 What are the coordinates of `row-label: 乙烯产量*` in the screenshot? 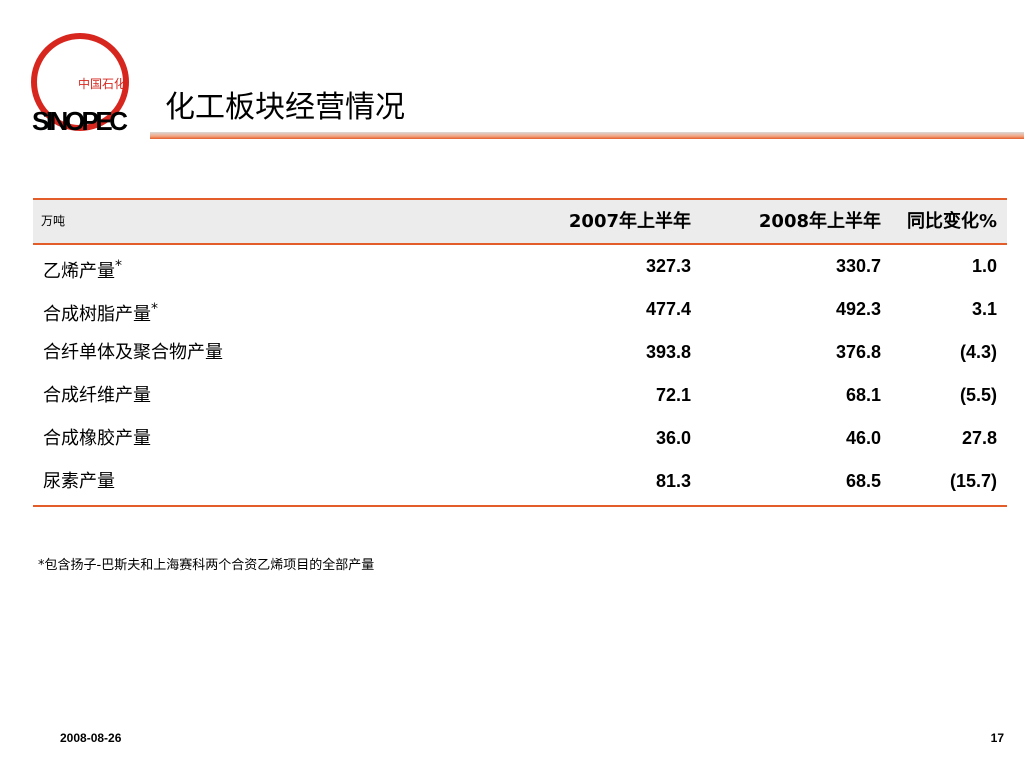 It's located at (82, 269).